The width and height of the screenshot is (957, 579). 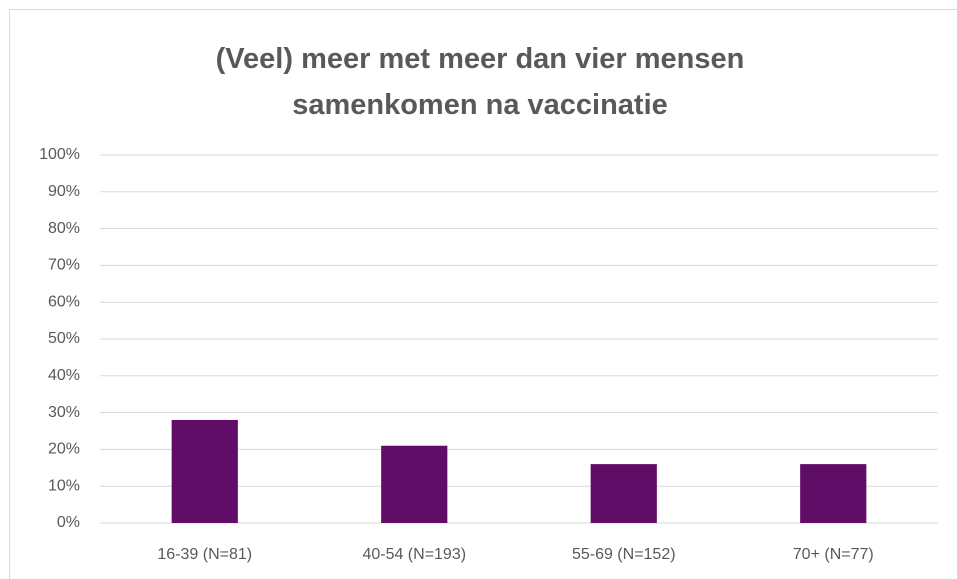 I want to click on y-tick-label: 80%, so click(x=64, y=228).